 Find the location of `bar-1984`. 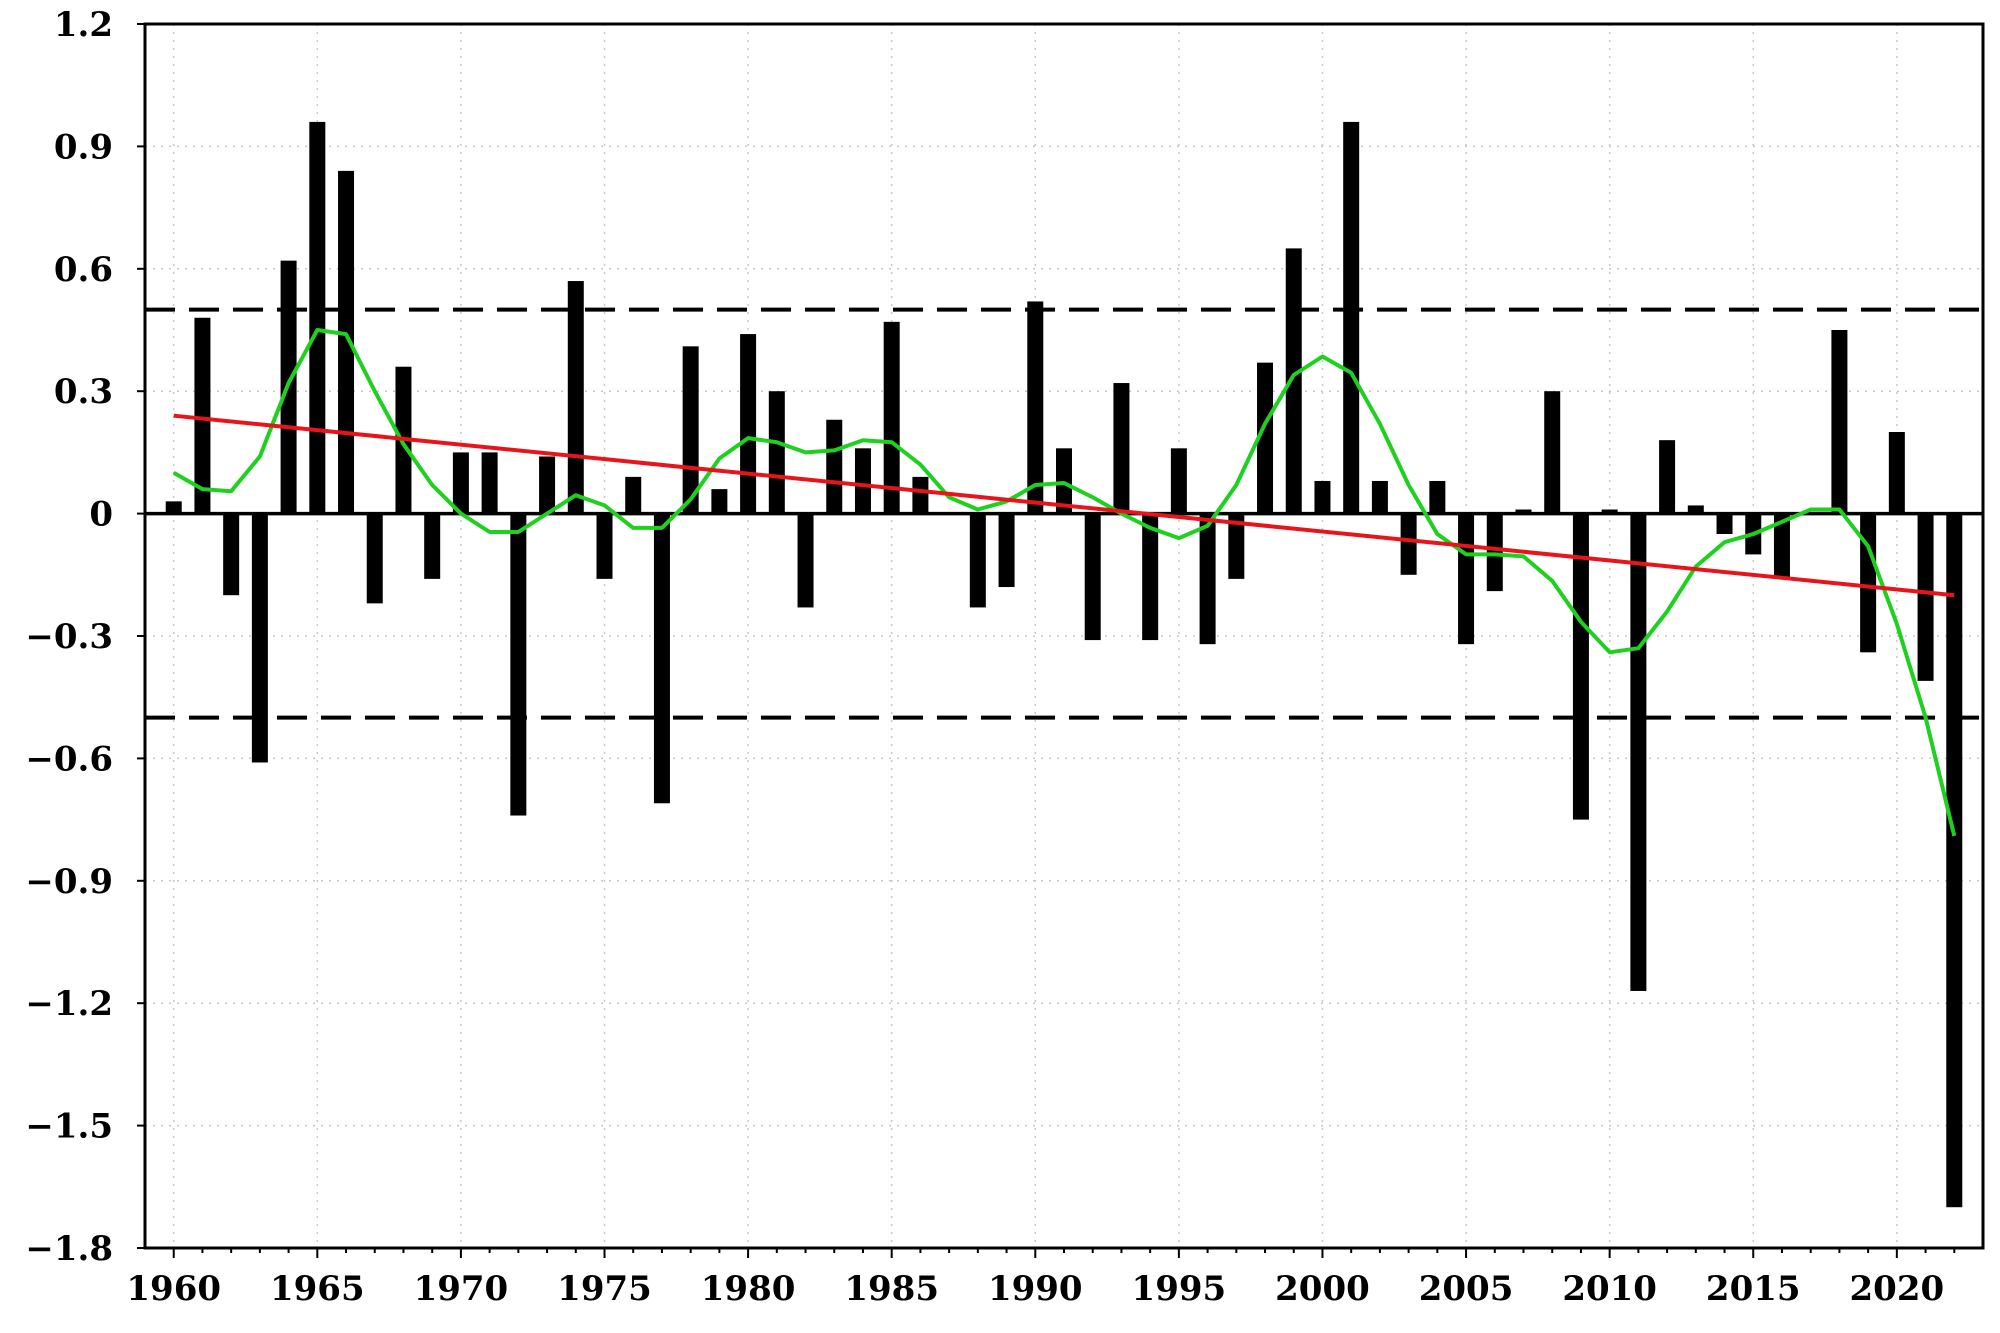

bar-1984 is located at coordinates (862, 481).